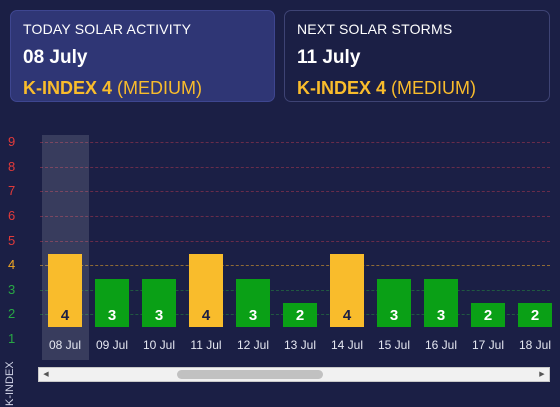 The height and width of the screenshot is (407, 560). Describe the element at coordinates (112, 302) in the screenshot. I see `bar-09-jul: 3` at that location.